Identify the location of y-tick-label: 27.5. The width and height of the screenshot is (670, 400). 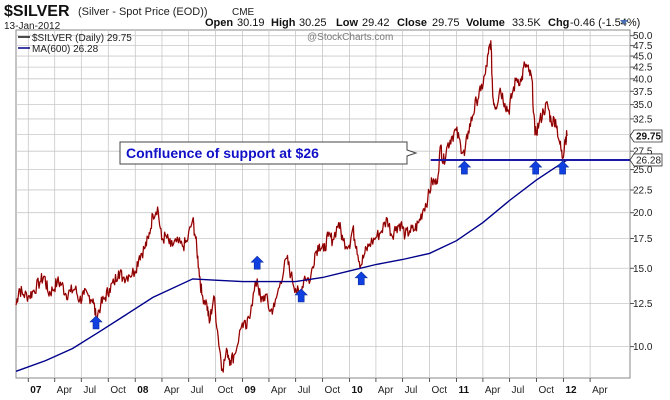
(643, 152).